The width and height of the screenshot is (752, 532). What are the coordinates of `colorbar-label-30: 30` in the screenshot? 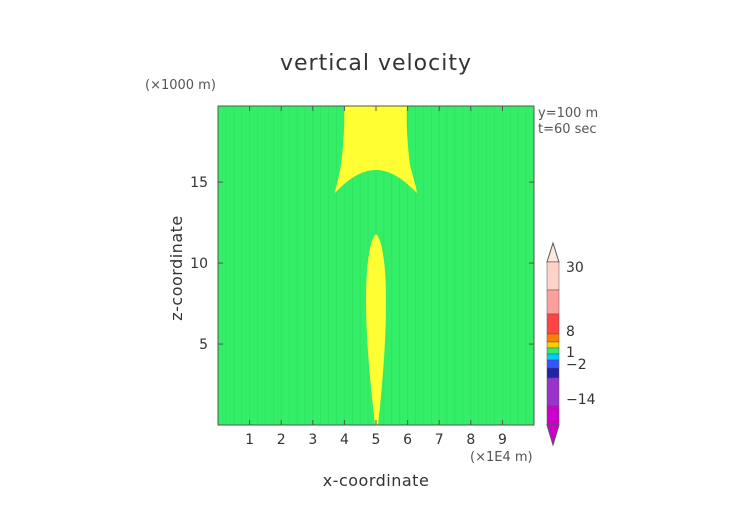 It's located at (575, 268).